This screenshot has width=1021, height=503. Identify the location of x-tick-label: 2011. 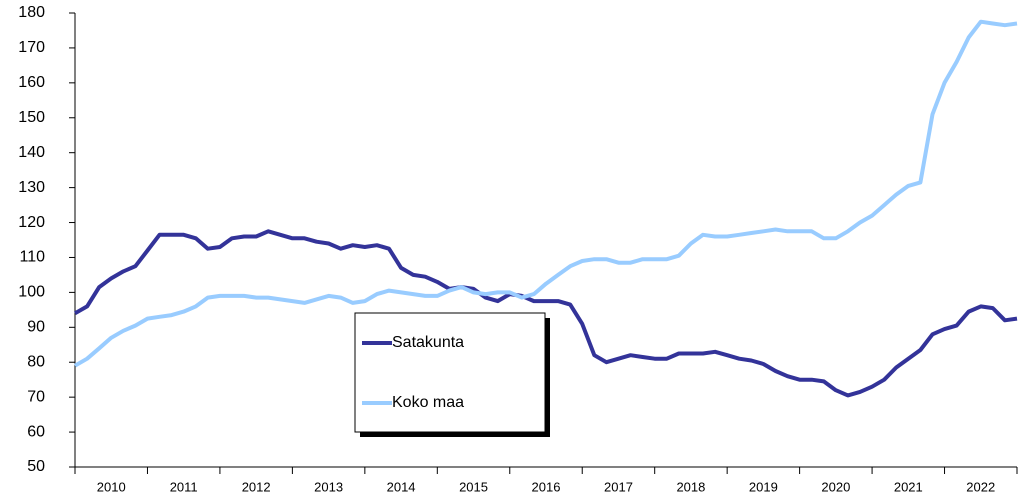
(184, 486).